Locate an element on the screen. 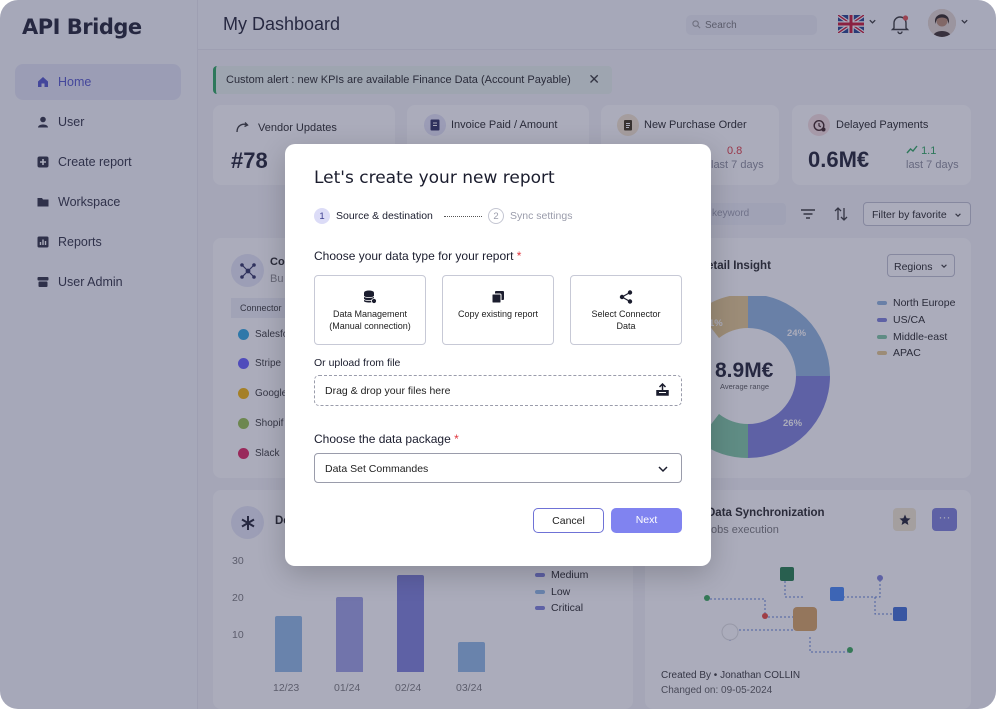 This screenshot has width=996, height=709. star-icon is located at coordinates (904, 519).